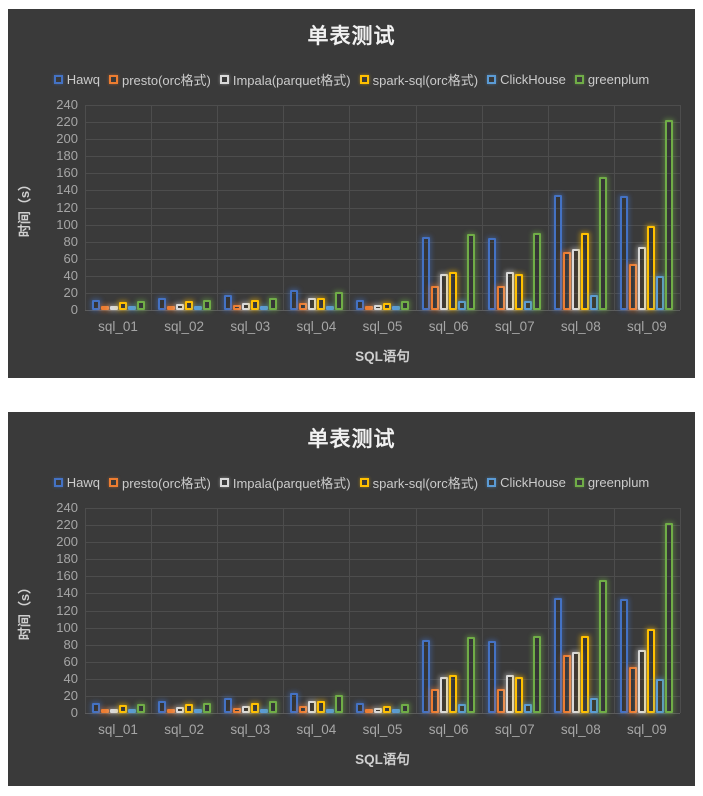 This screenshot has width=703, height=796. I want to click on bar-Impala(parquet格式)-sql_07, so click(510, 291).